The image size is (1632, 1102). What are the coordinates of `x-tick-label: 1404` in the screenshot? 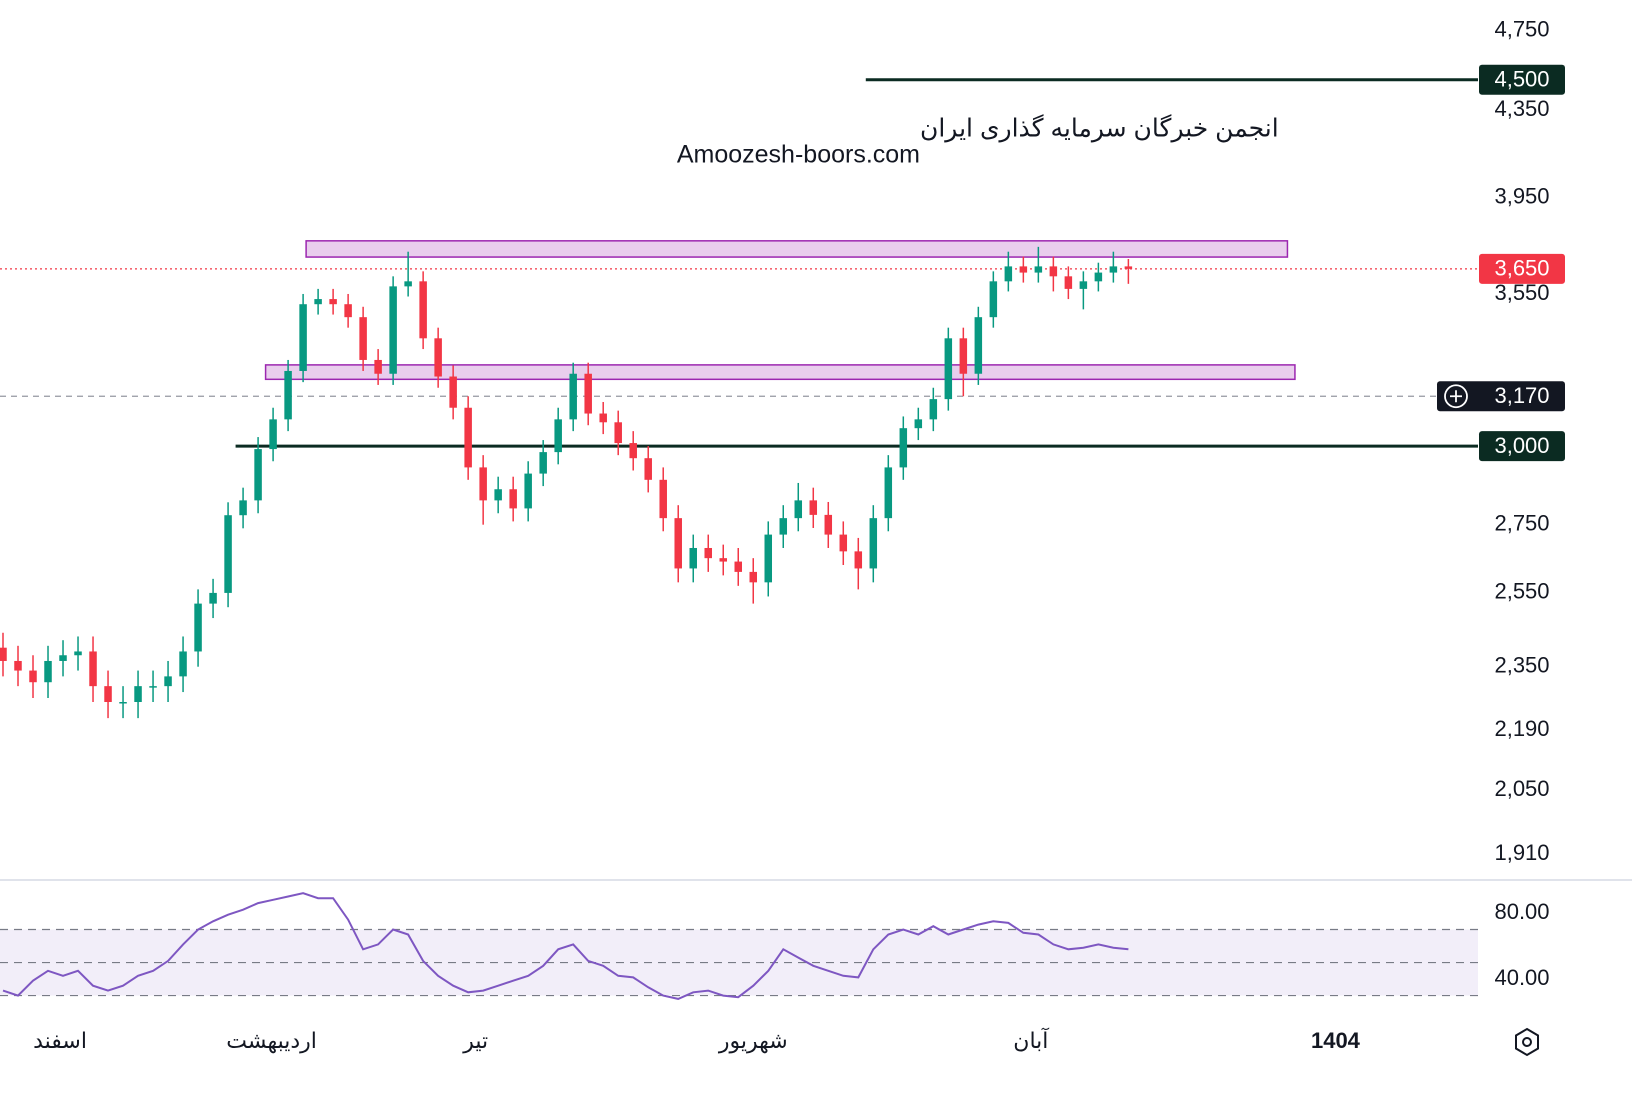 It's located at (1336, 1040).